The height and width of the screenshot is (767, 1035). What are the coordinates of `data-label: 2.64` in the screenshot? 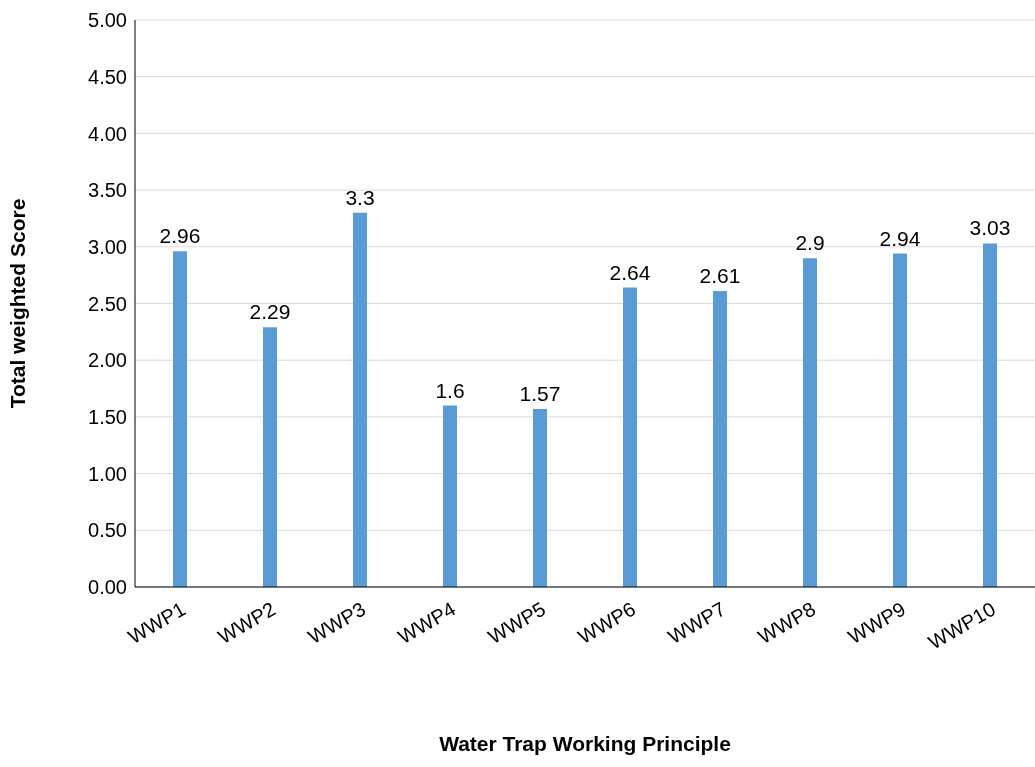 It's located at (630, 272).